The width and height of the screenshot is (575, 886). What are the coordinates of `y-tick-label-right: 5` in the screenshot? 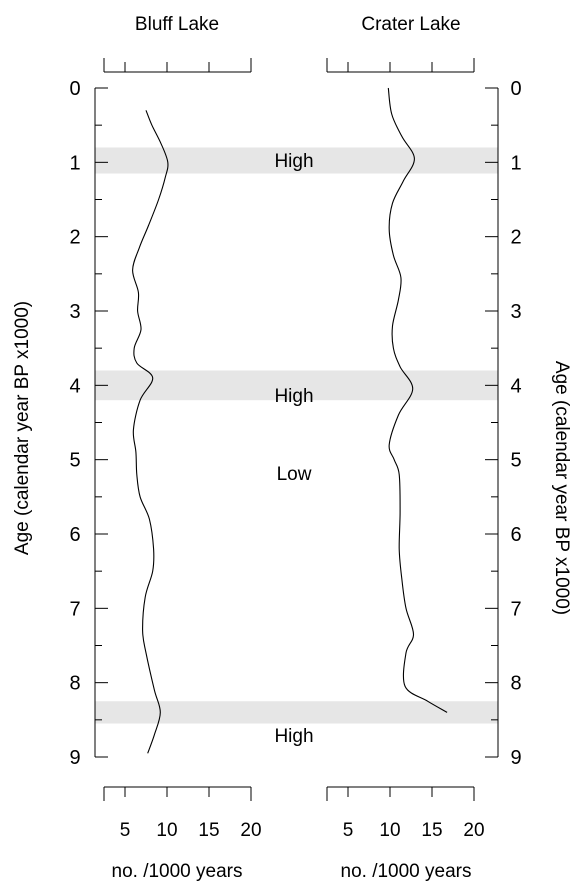 It's located at (515, 461).